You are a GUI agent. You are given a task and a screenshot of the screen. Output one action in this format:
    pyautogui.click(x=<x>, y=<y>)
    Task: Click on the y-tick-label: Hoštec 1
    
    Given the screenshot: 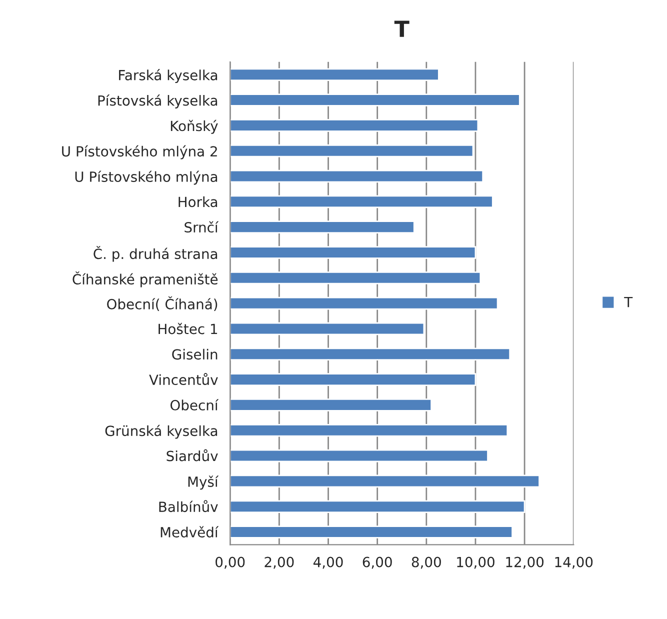 What is the action you would take?
    pyautogui.click(x=188, y=328)
    